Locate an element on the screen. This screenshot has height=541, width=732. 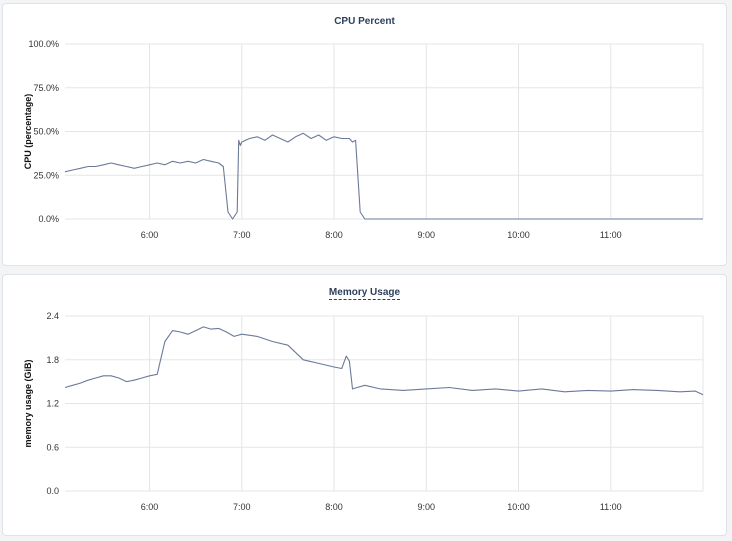
y-tick-label: 1.8 is located at coordinates (52, 360).